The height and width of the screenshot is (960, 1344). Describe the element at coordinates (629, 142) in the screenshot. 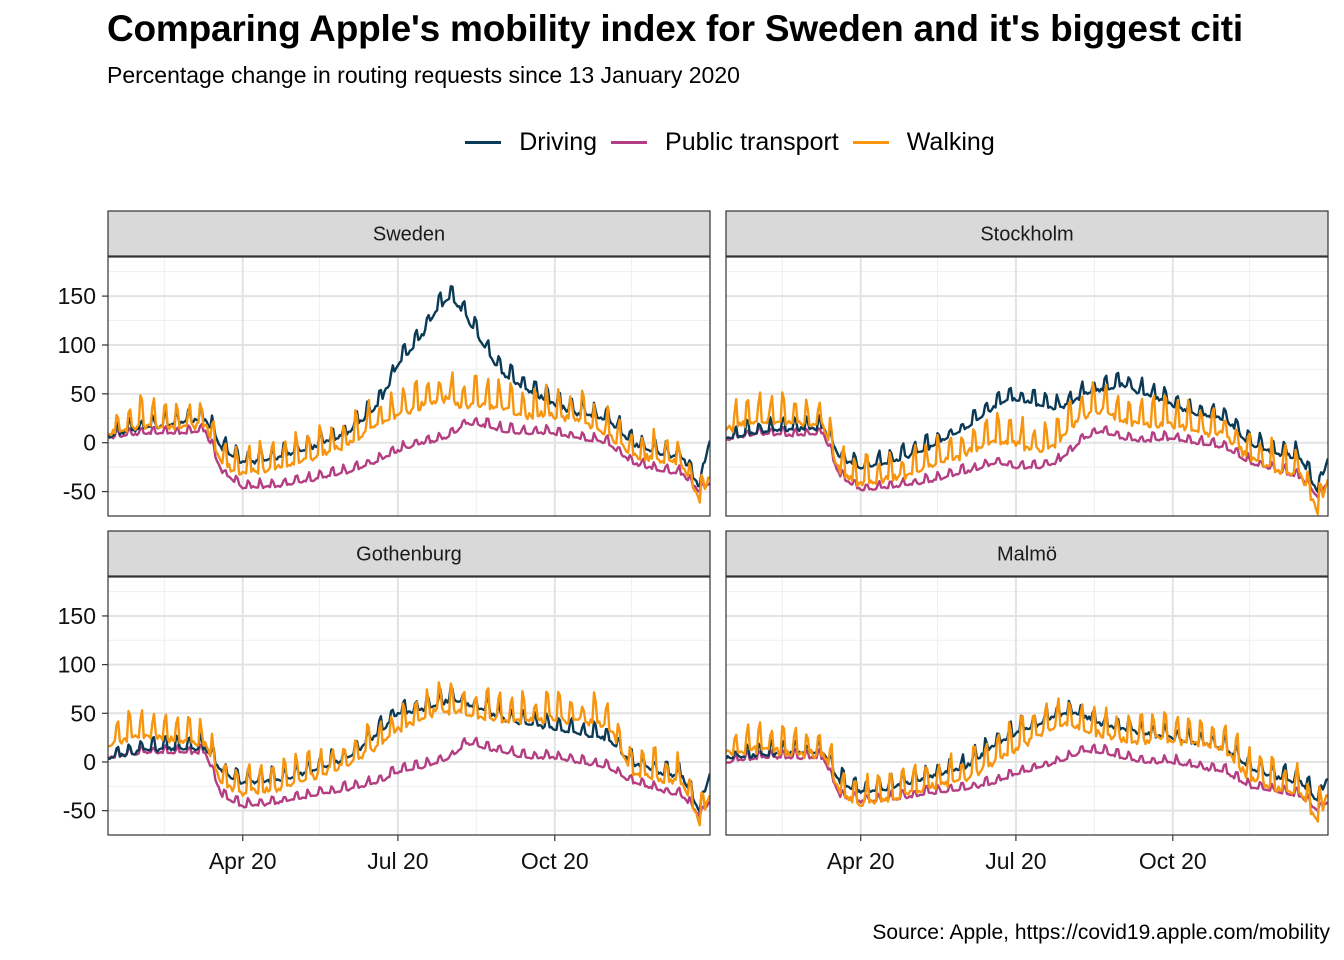

I see `legend-key-public-transport` at that location.